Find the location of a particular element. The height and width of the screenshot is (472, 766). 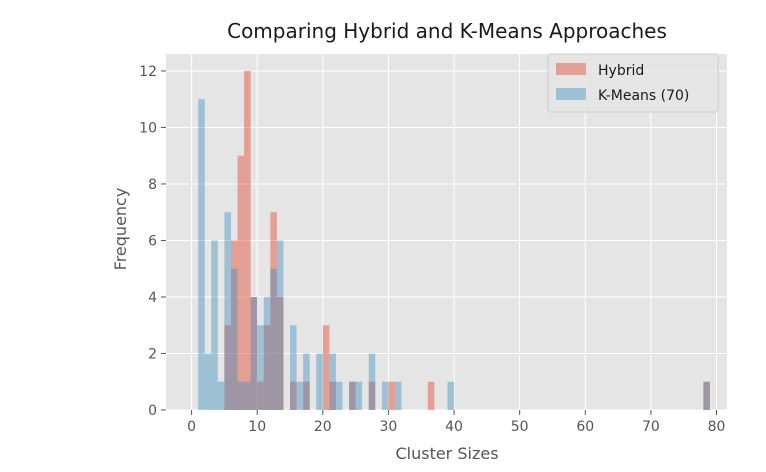

y-tick-label: 8 is located at coordinates (152, 185).